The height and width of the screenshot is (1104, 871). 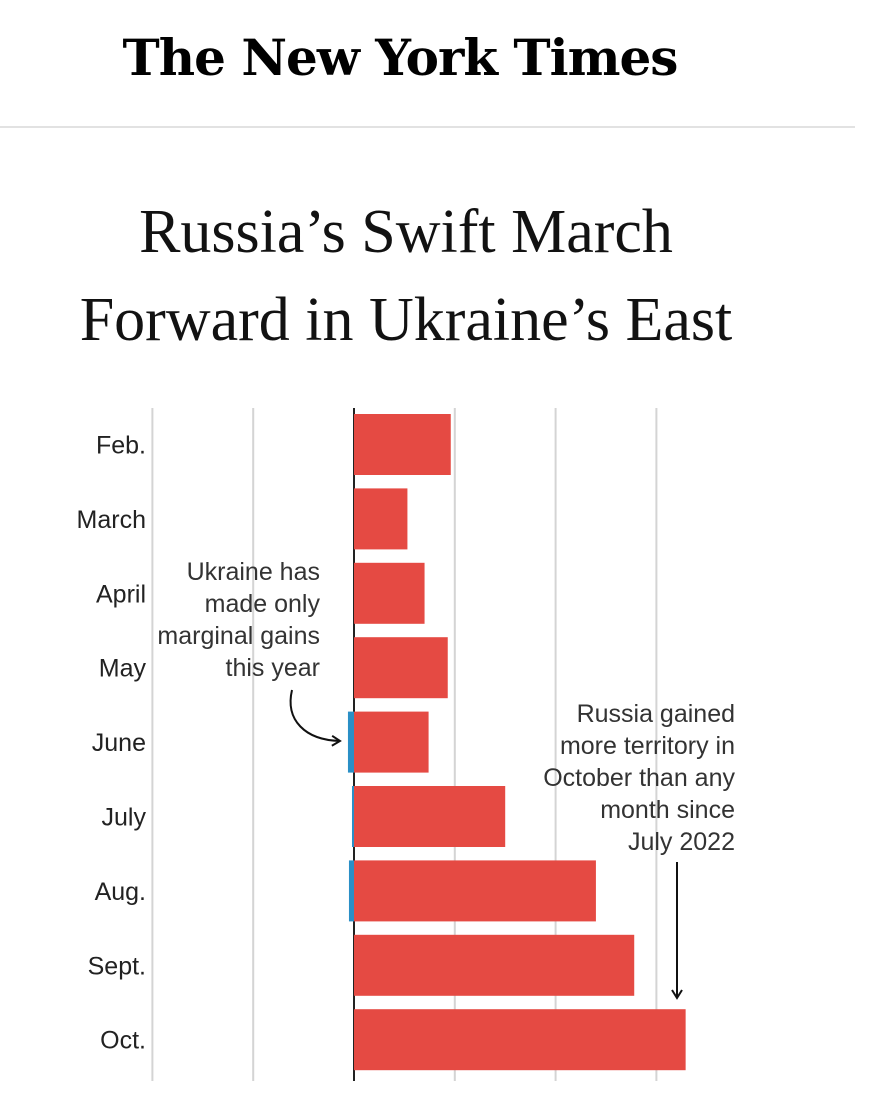 I want to click on title-line-1: Russia’s Swift March, so click(x=406, y=232).